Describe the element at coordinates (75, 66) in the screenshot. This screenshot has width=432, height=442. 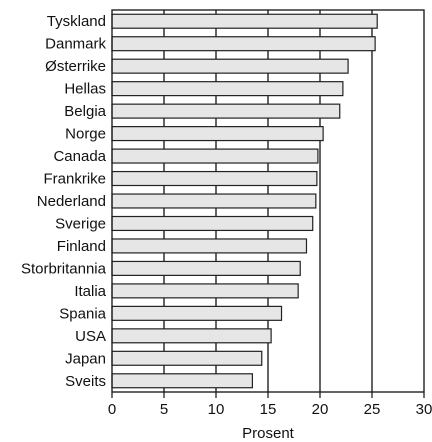
I see `category-label: Østerrike` at that location.